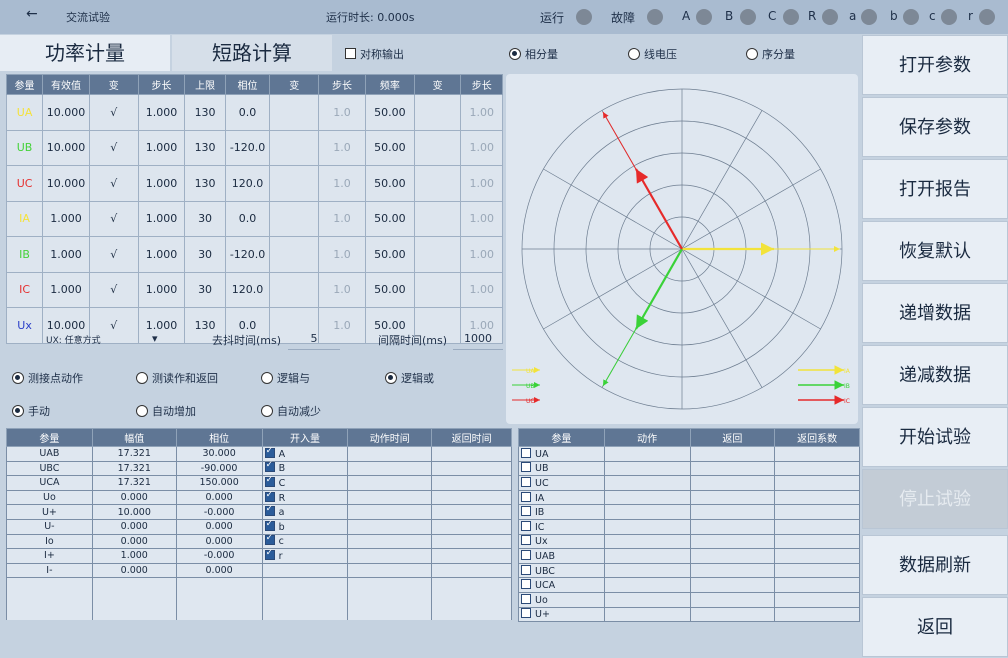  What do you see at coordinates (935, 127) in the screenshot?
I see `save-params-button: 保存参数` at bounding box center [935, 127].